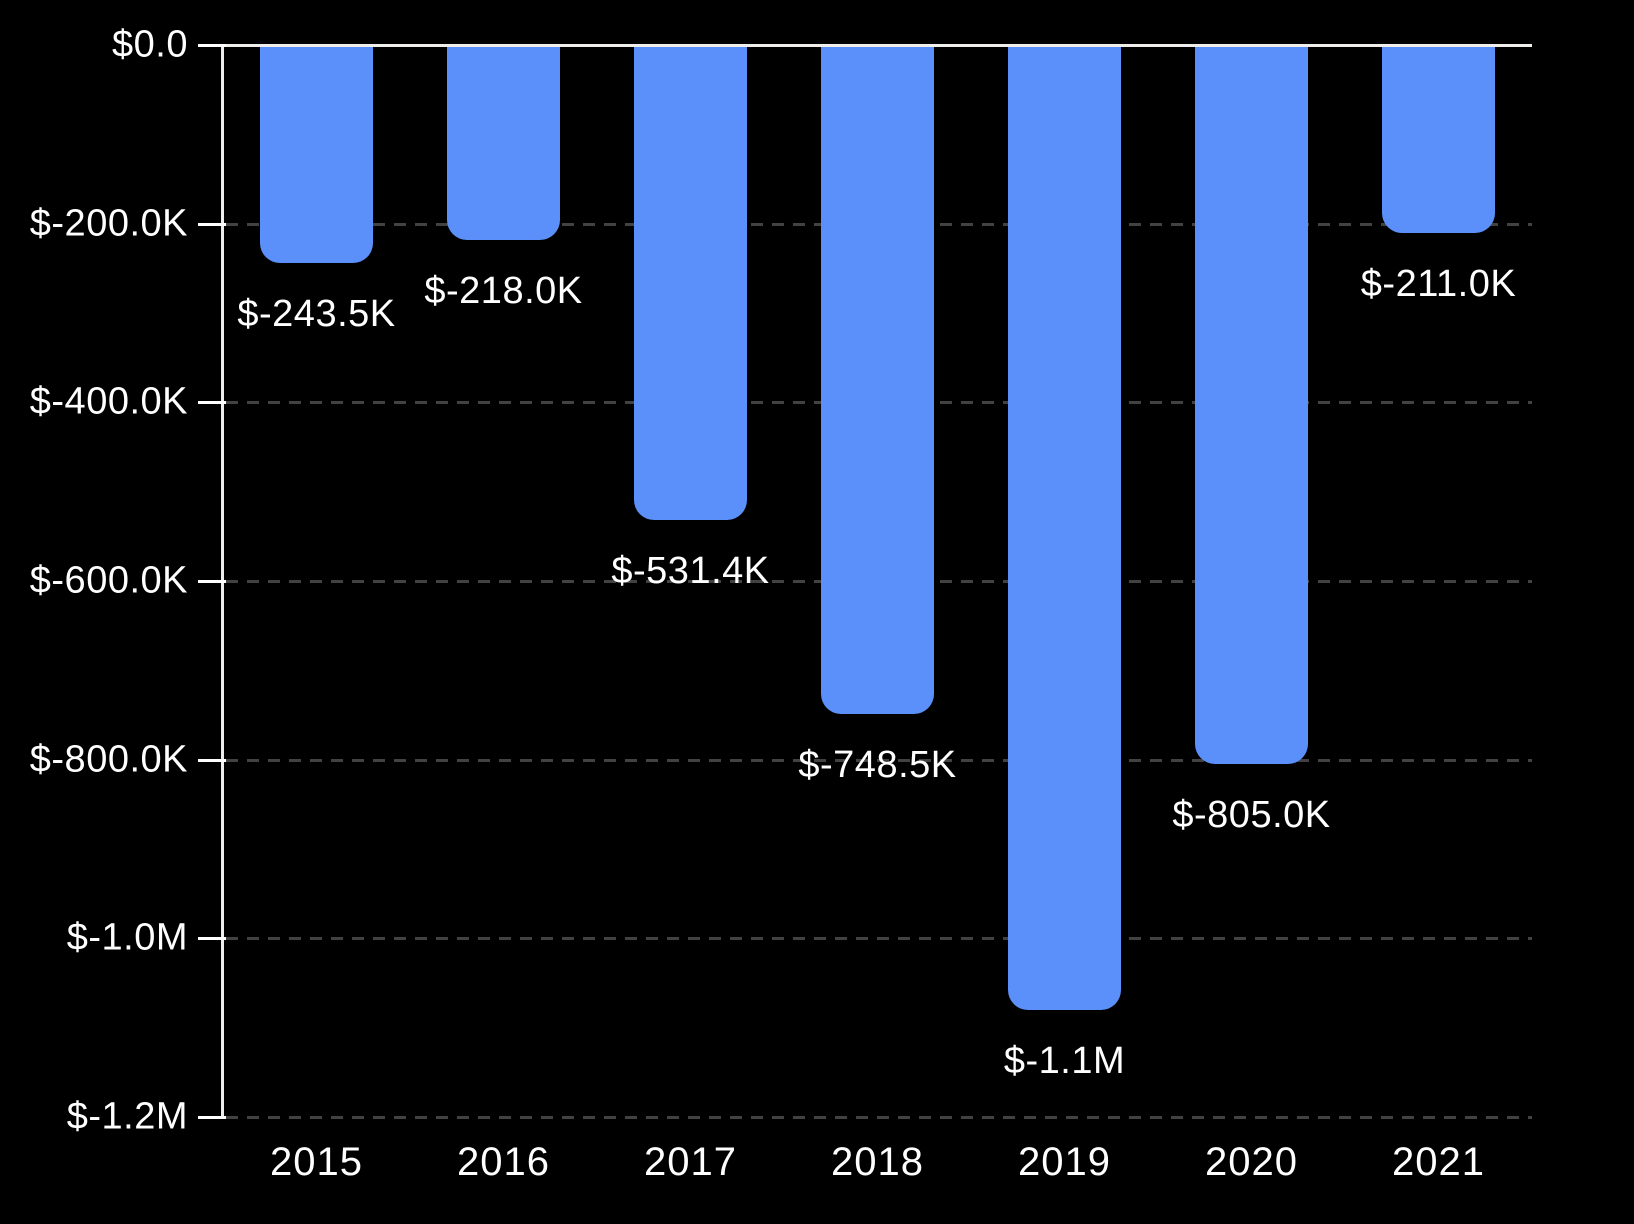 The width and height of the screenshot is (1634, 1224). I want to click on y-axis-label: $-1.0M, so click(127, 937).